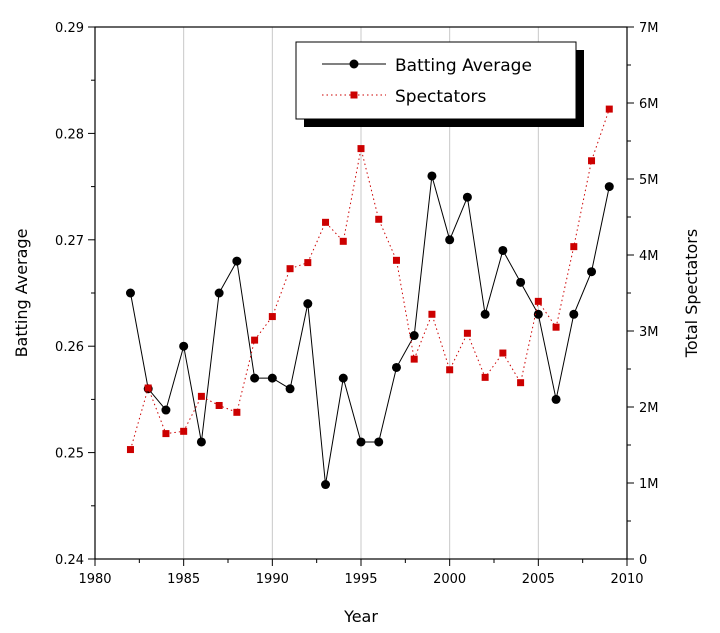  What do you see at coordinates (436, 80) in the screenshot?
I see `legend-box` at bounding box center [436, 80].